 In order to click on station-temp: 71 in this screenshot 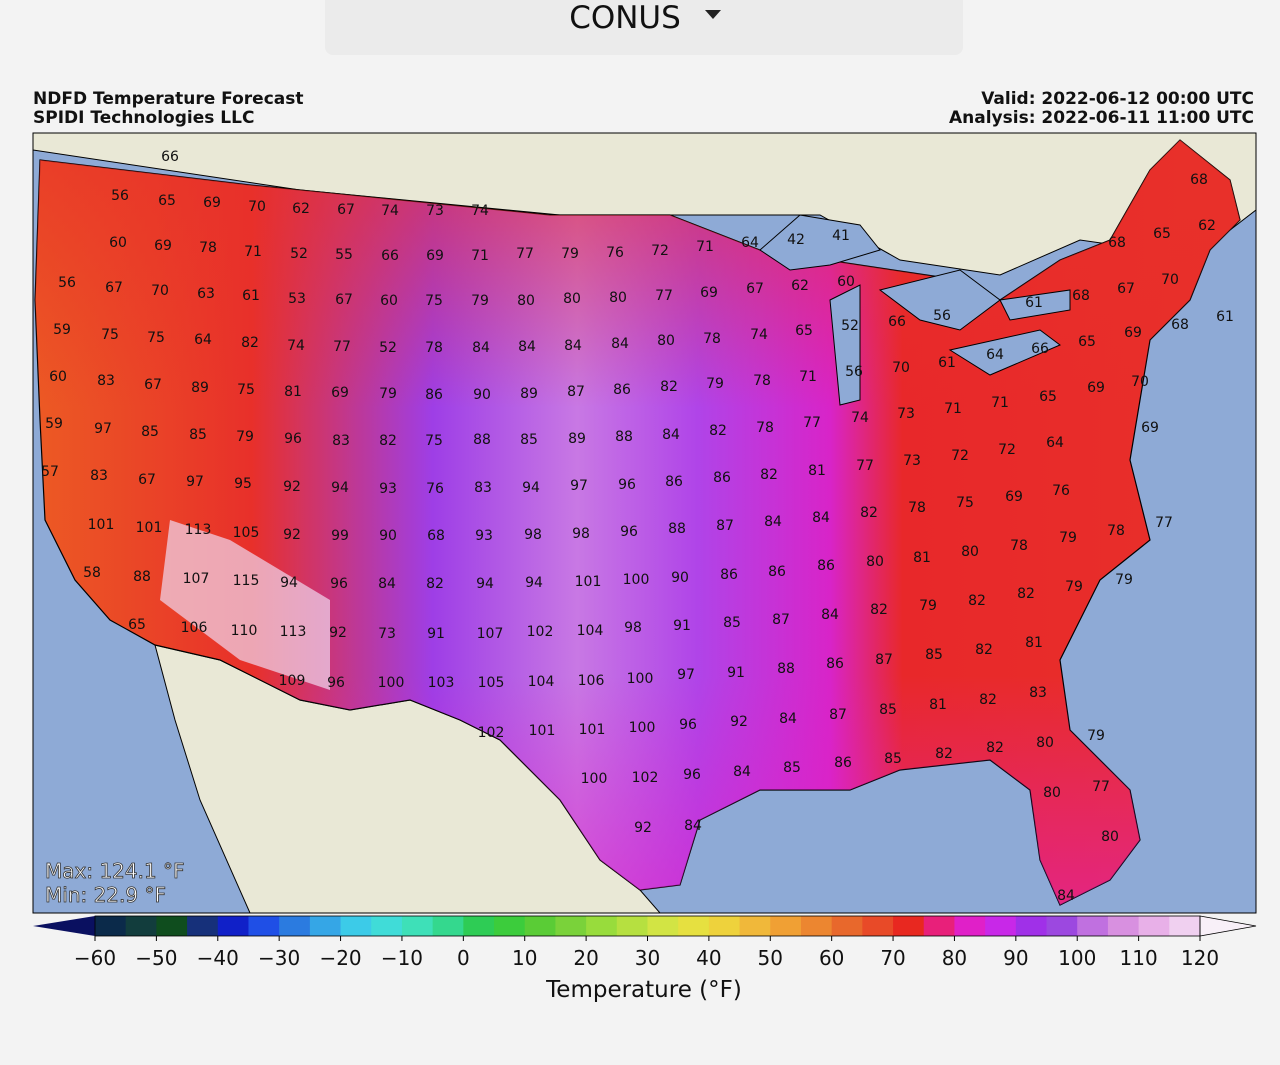, I will do `click(705, 247)`.